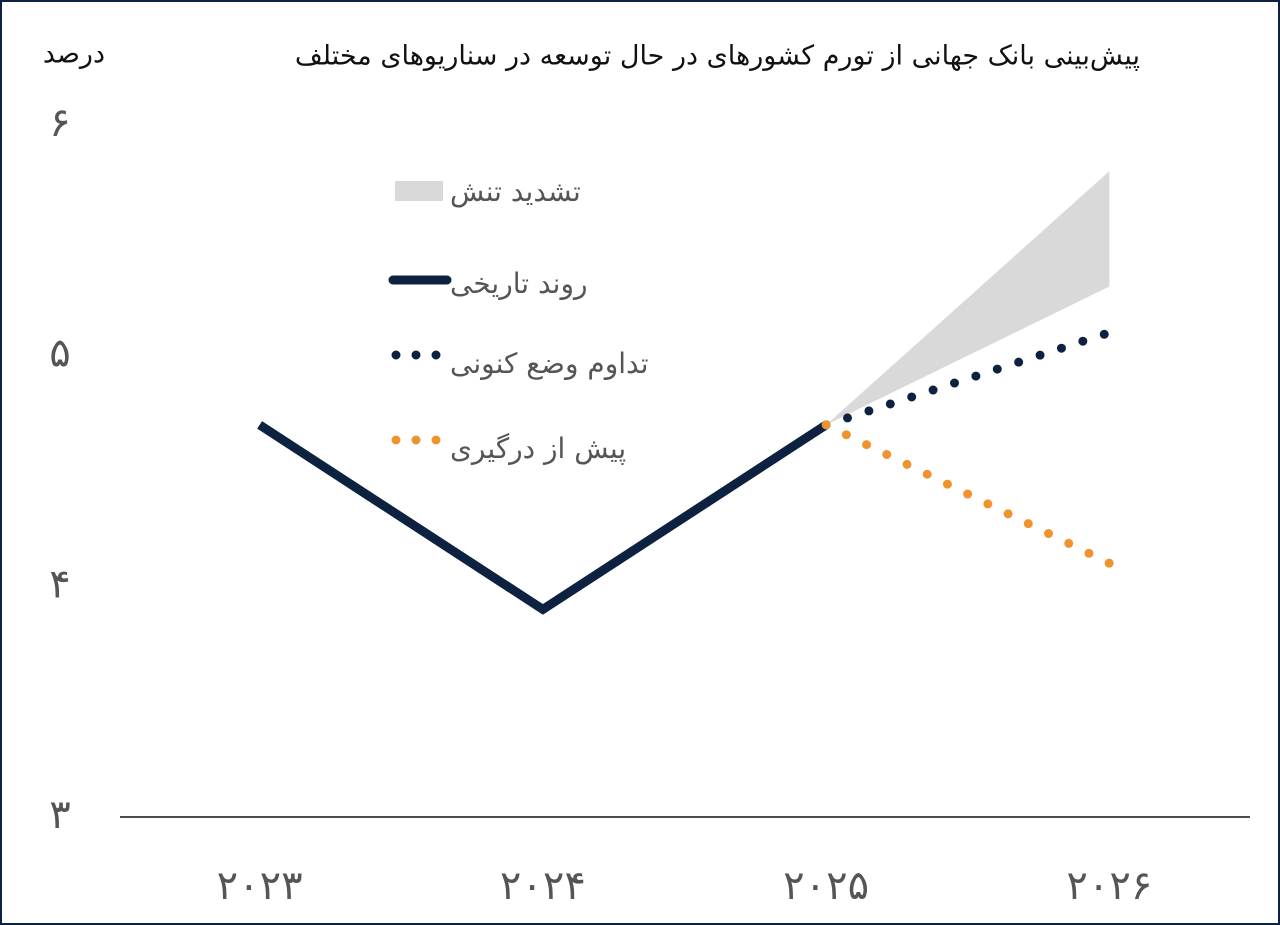  What do you see at coordinates (518, 283) in the screenshot?
I see `legend-label: روند تاریخی` at bounding box center [518, 283].